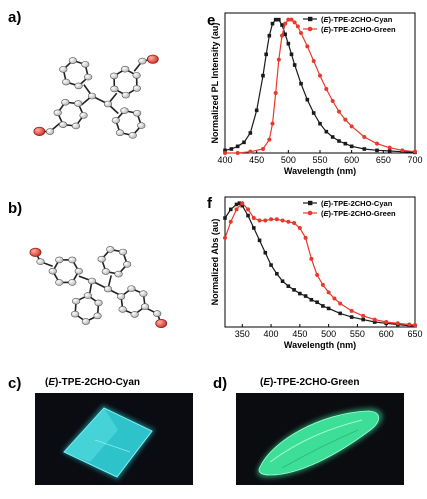 The image size is (427, 499). Describe the element at coordinates (210, 203) in the screenshot. I see `panel-label-f: f` at that location.